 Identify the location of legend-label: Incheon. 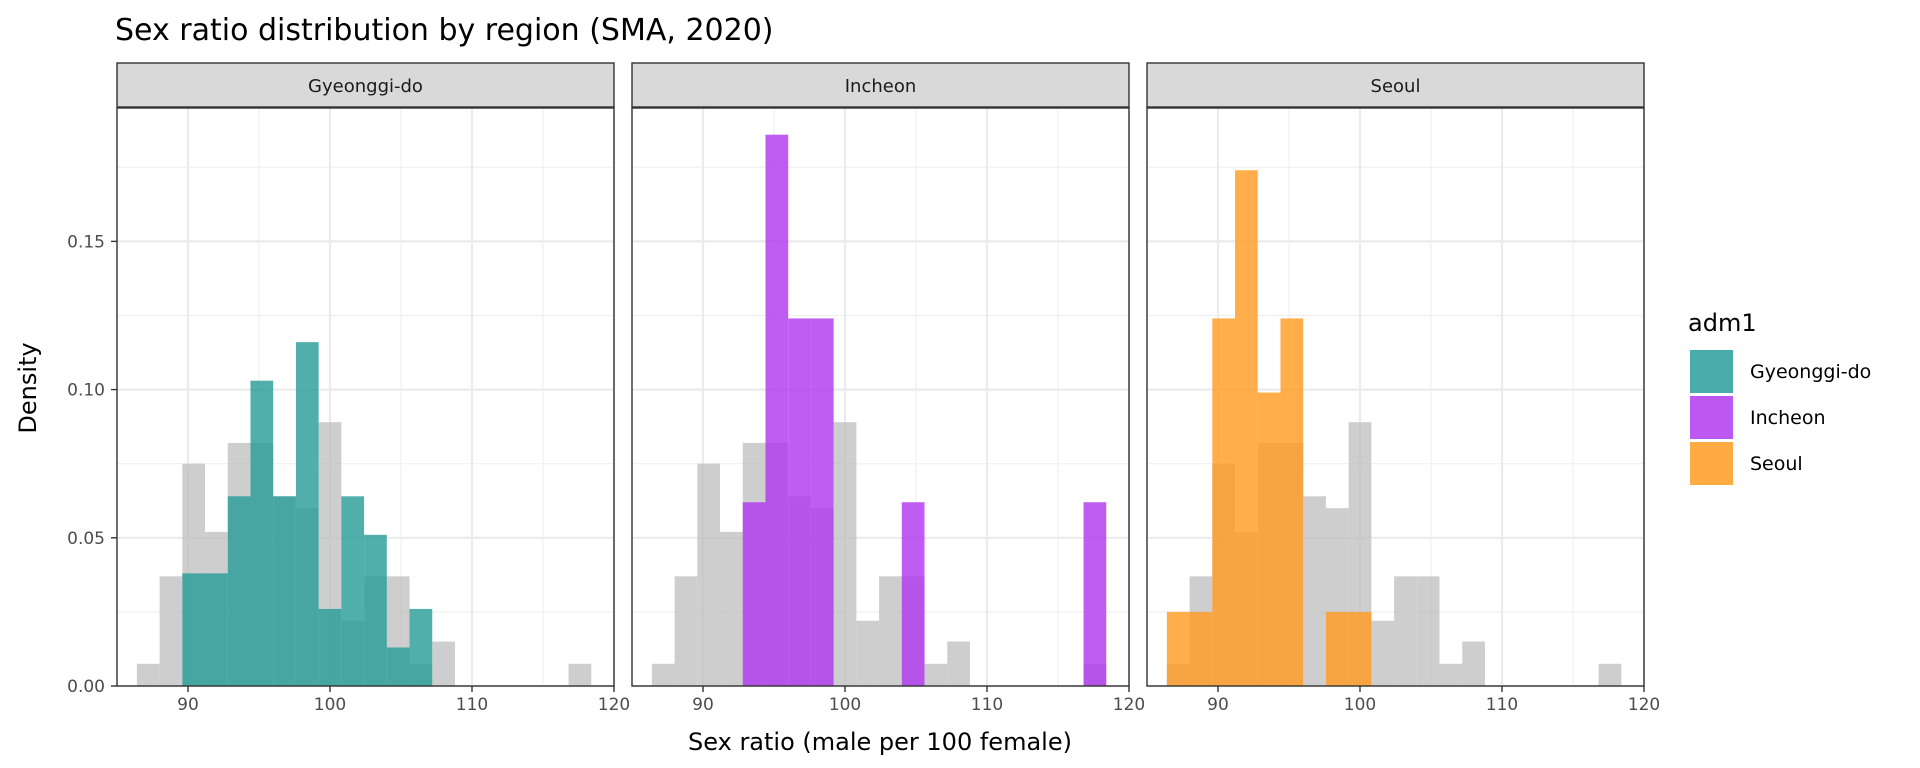
(1788, 418).